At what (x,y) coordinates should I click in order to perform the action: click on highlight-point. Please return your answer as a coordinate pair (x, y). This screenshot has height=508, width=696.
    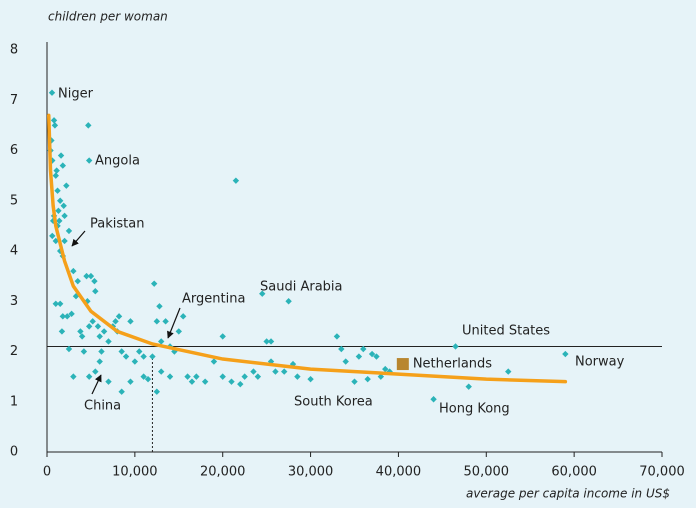
    Looking at the image, I should click on (402, 364).